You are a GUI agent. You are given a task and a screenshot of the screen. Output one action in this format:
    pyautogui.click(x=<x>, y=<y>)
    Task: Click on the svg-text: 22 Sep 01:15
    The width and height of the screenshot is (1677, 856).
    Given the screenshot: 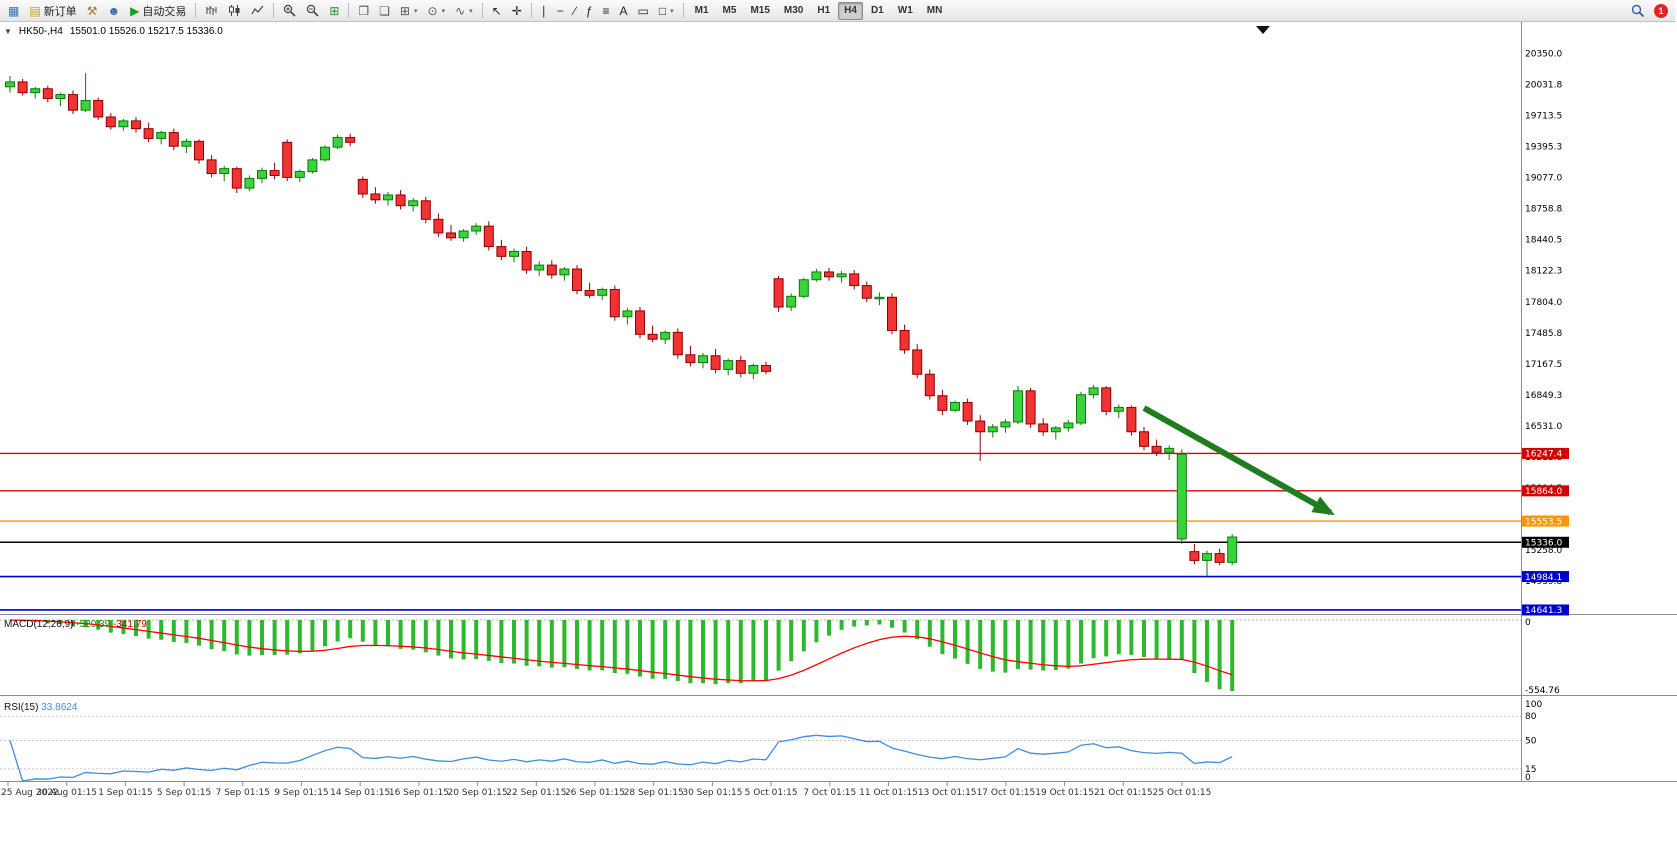 What is the action you would take?
    pyautogui.click(x=536, y=793)
    